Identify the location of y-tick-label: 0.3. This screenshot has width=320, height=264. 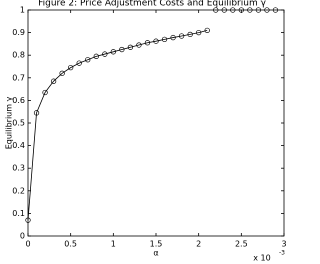
(18, 168).